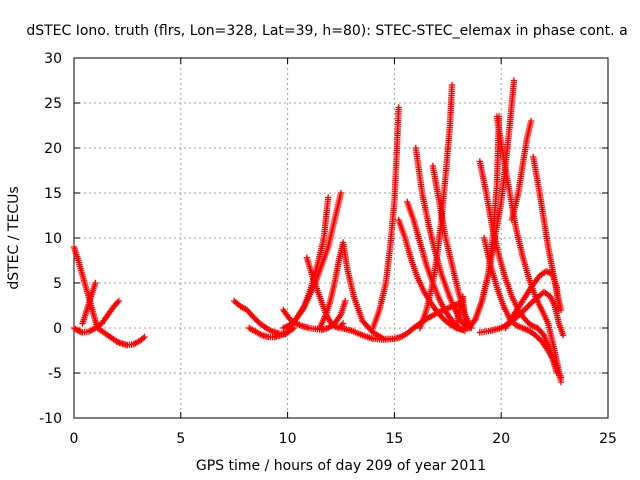 The height and width of the screenshot is (480, 640). I want to click on x-axis-label: GPS time / hours of day 209 of year 2011, so click(341, 466).